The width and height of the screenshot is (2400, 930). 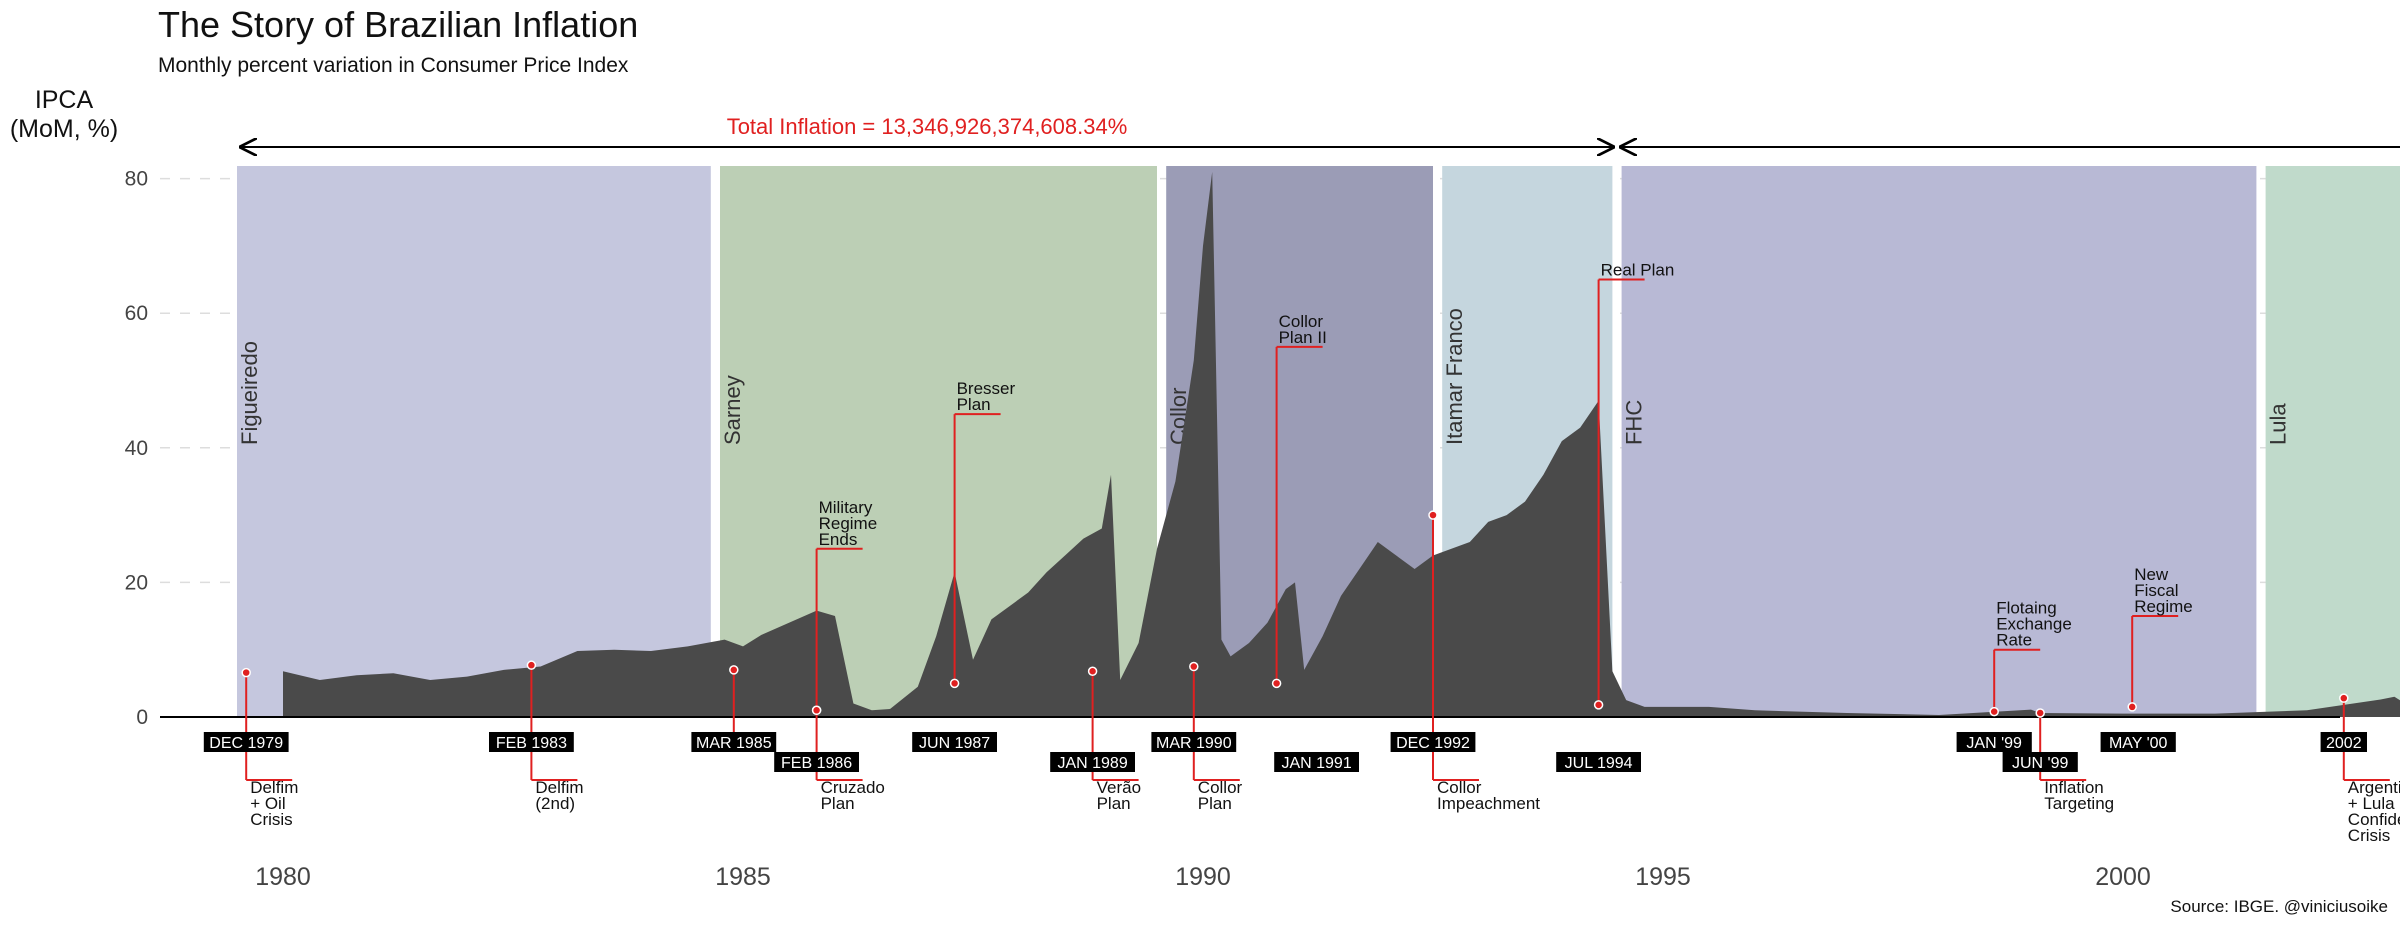 I want to click on event-date-label: 2002, so click(x=2343, y=742).